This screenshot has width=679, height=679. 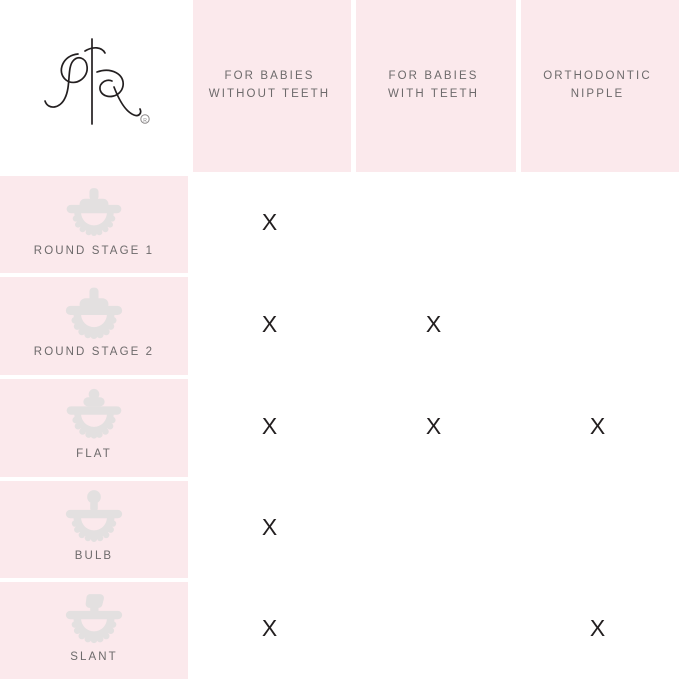 I want to click on column-header-babies-with-teeth: FOR BABIES WITH TEETH, so click(x=433, y=86).